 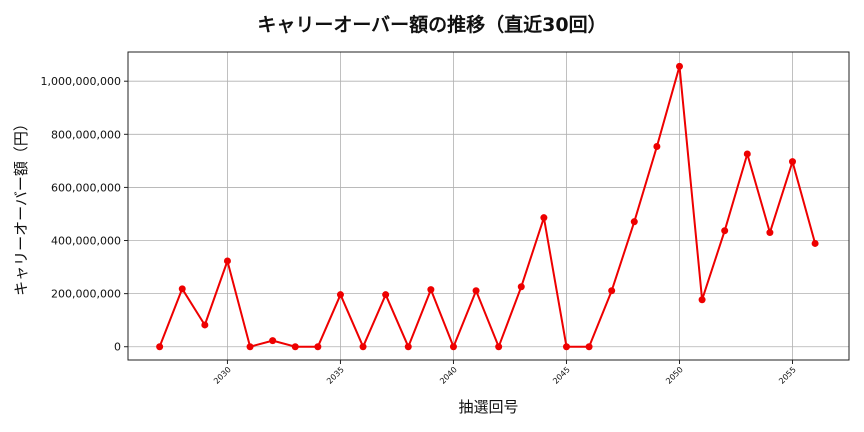 What do you see at coordinates (86, 187) in the screenshot?
I see `y-tick-label: 600,000,000` at bounding box center [86, 187].